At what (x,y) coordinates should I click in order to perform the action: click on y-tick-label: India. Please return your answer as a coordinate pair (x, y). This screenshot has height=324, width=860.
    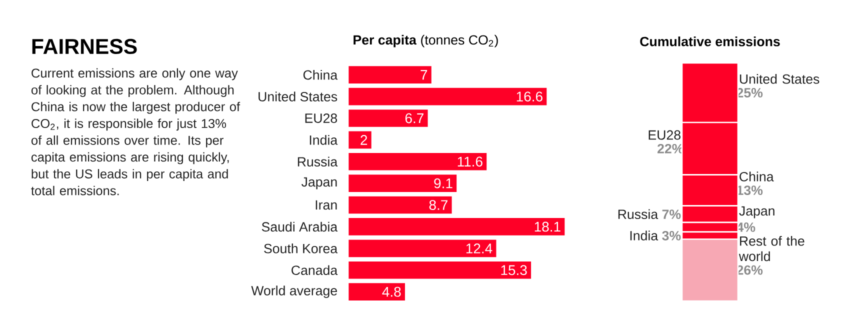
    Looking at the image, I should click on (324, 140).